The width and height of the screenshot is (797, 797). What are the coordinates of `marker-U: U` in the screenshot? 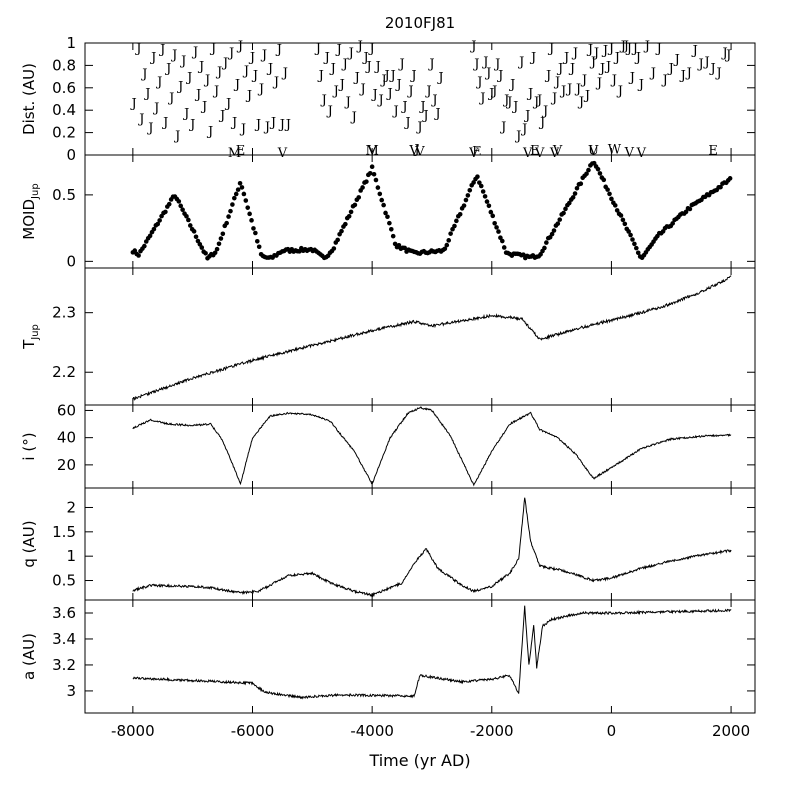 It's located at (593, 150).